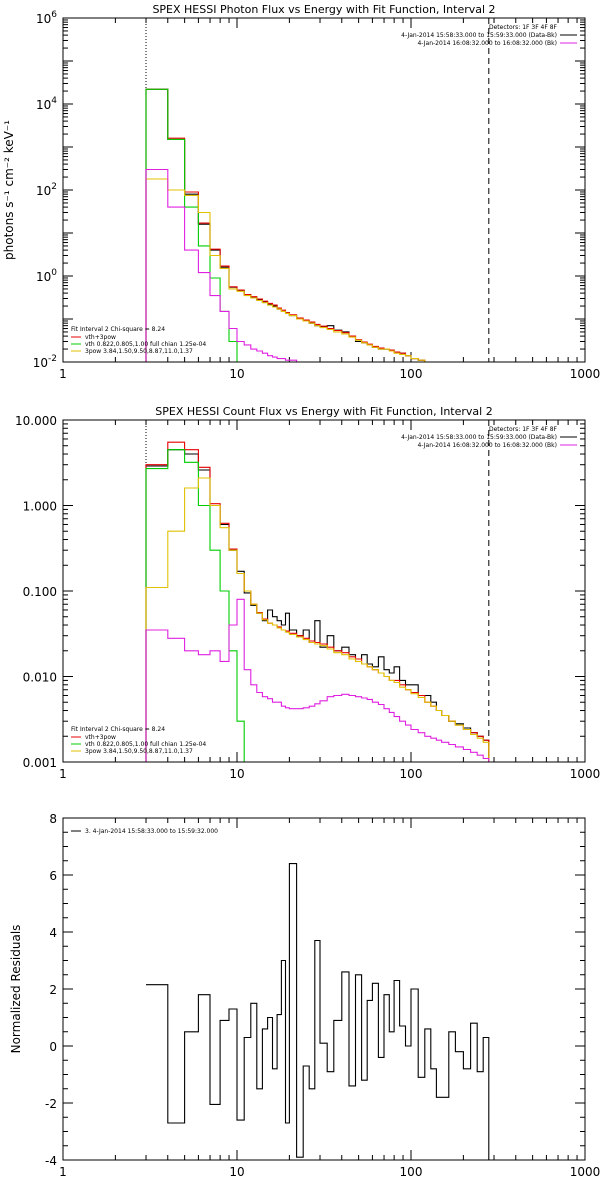 The width and height of the screenshot is (600, 1200). I want to click on y-tick-label: 10², so click(46, 190).